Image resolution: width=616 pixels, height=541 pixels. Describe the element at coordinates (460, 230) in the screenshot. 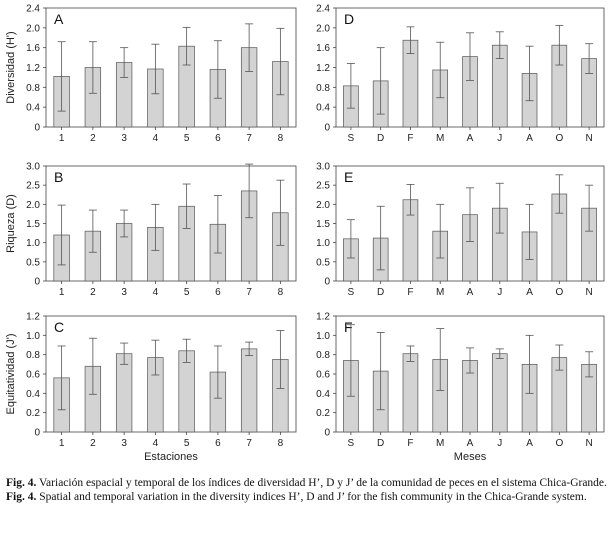

I see `chart-panel-e: E 0 0.5 1.0 1.5 2.0 2.5 3.0 S D F M A J A O N` at that location.